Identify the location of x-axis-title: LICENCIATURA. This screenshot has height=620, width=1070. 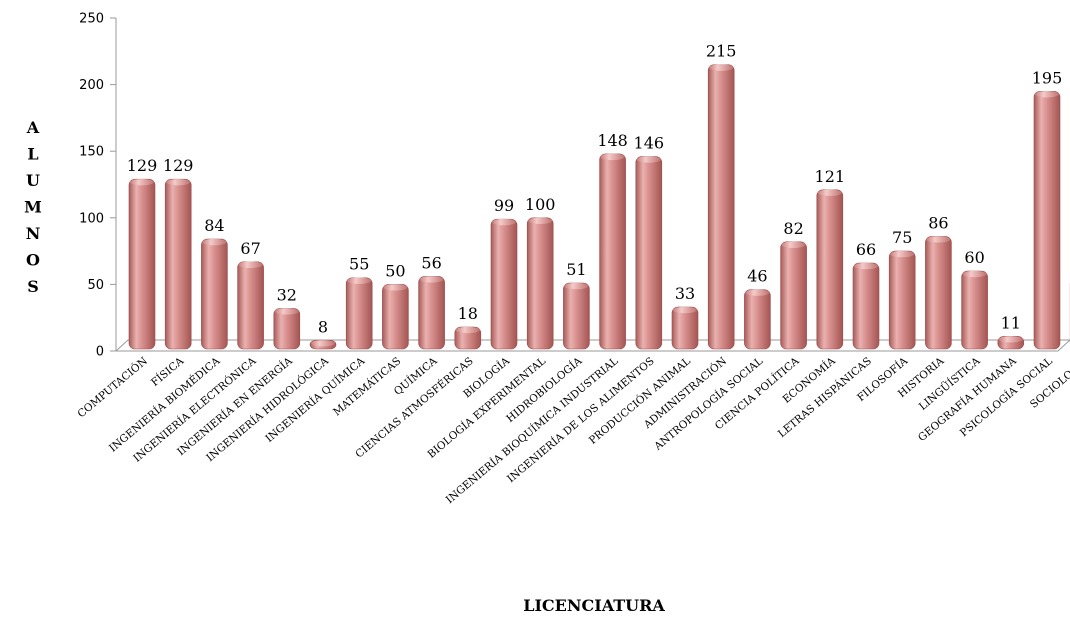
(594, 605).